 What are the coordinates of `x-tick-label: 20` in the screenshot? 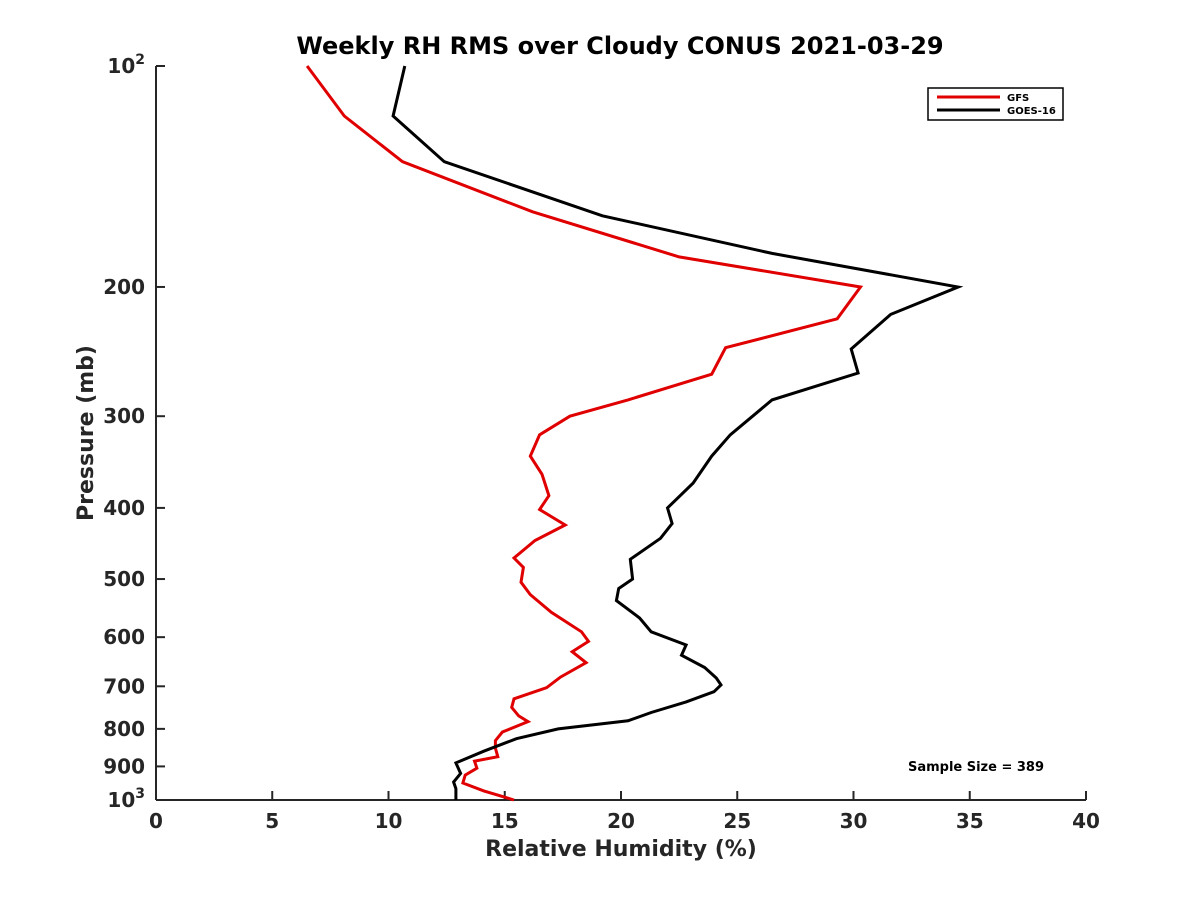 It's located at (621, 821).